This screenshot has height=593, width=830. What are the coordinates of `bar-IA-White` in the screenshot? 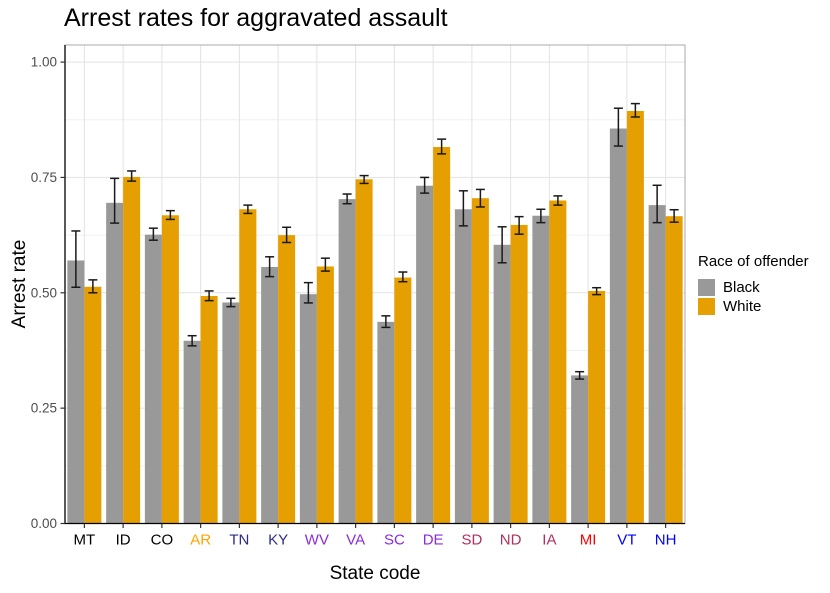 It's located at (558, 362).